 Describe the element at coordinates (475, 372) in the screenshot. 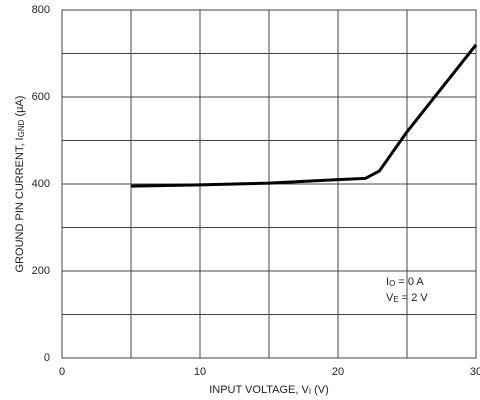

I see `x-tick-label: 30` at that location.